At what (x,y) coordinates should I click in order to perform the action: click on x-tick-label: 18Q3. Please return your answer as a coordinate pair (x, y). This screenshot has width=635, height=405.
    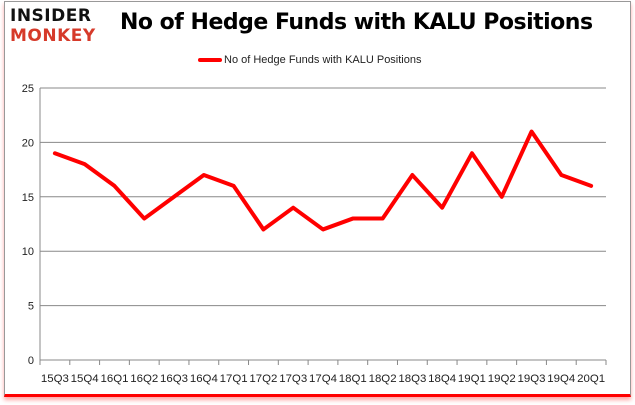
    Looking at the image, I should click on (412, 379).